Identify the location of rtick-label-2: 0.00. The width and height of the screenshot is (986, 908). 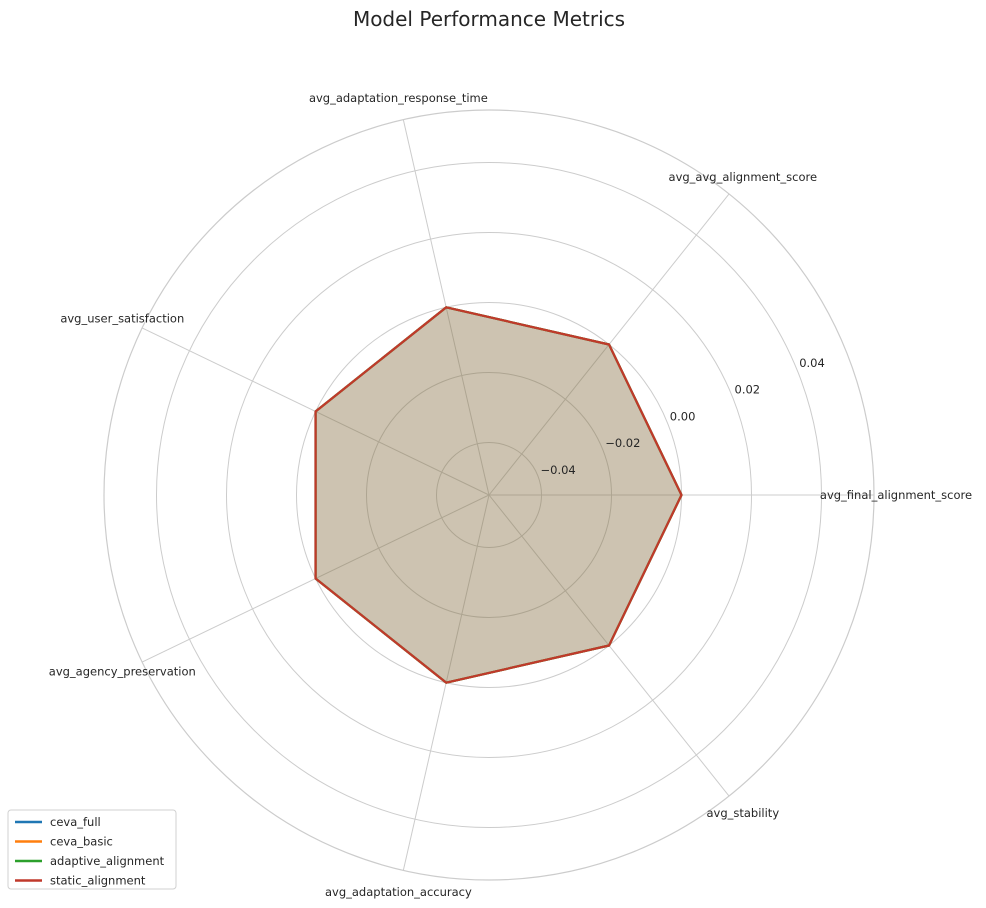
(683, 416).